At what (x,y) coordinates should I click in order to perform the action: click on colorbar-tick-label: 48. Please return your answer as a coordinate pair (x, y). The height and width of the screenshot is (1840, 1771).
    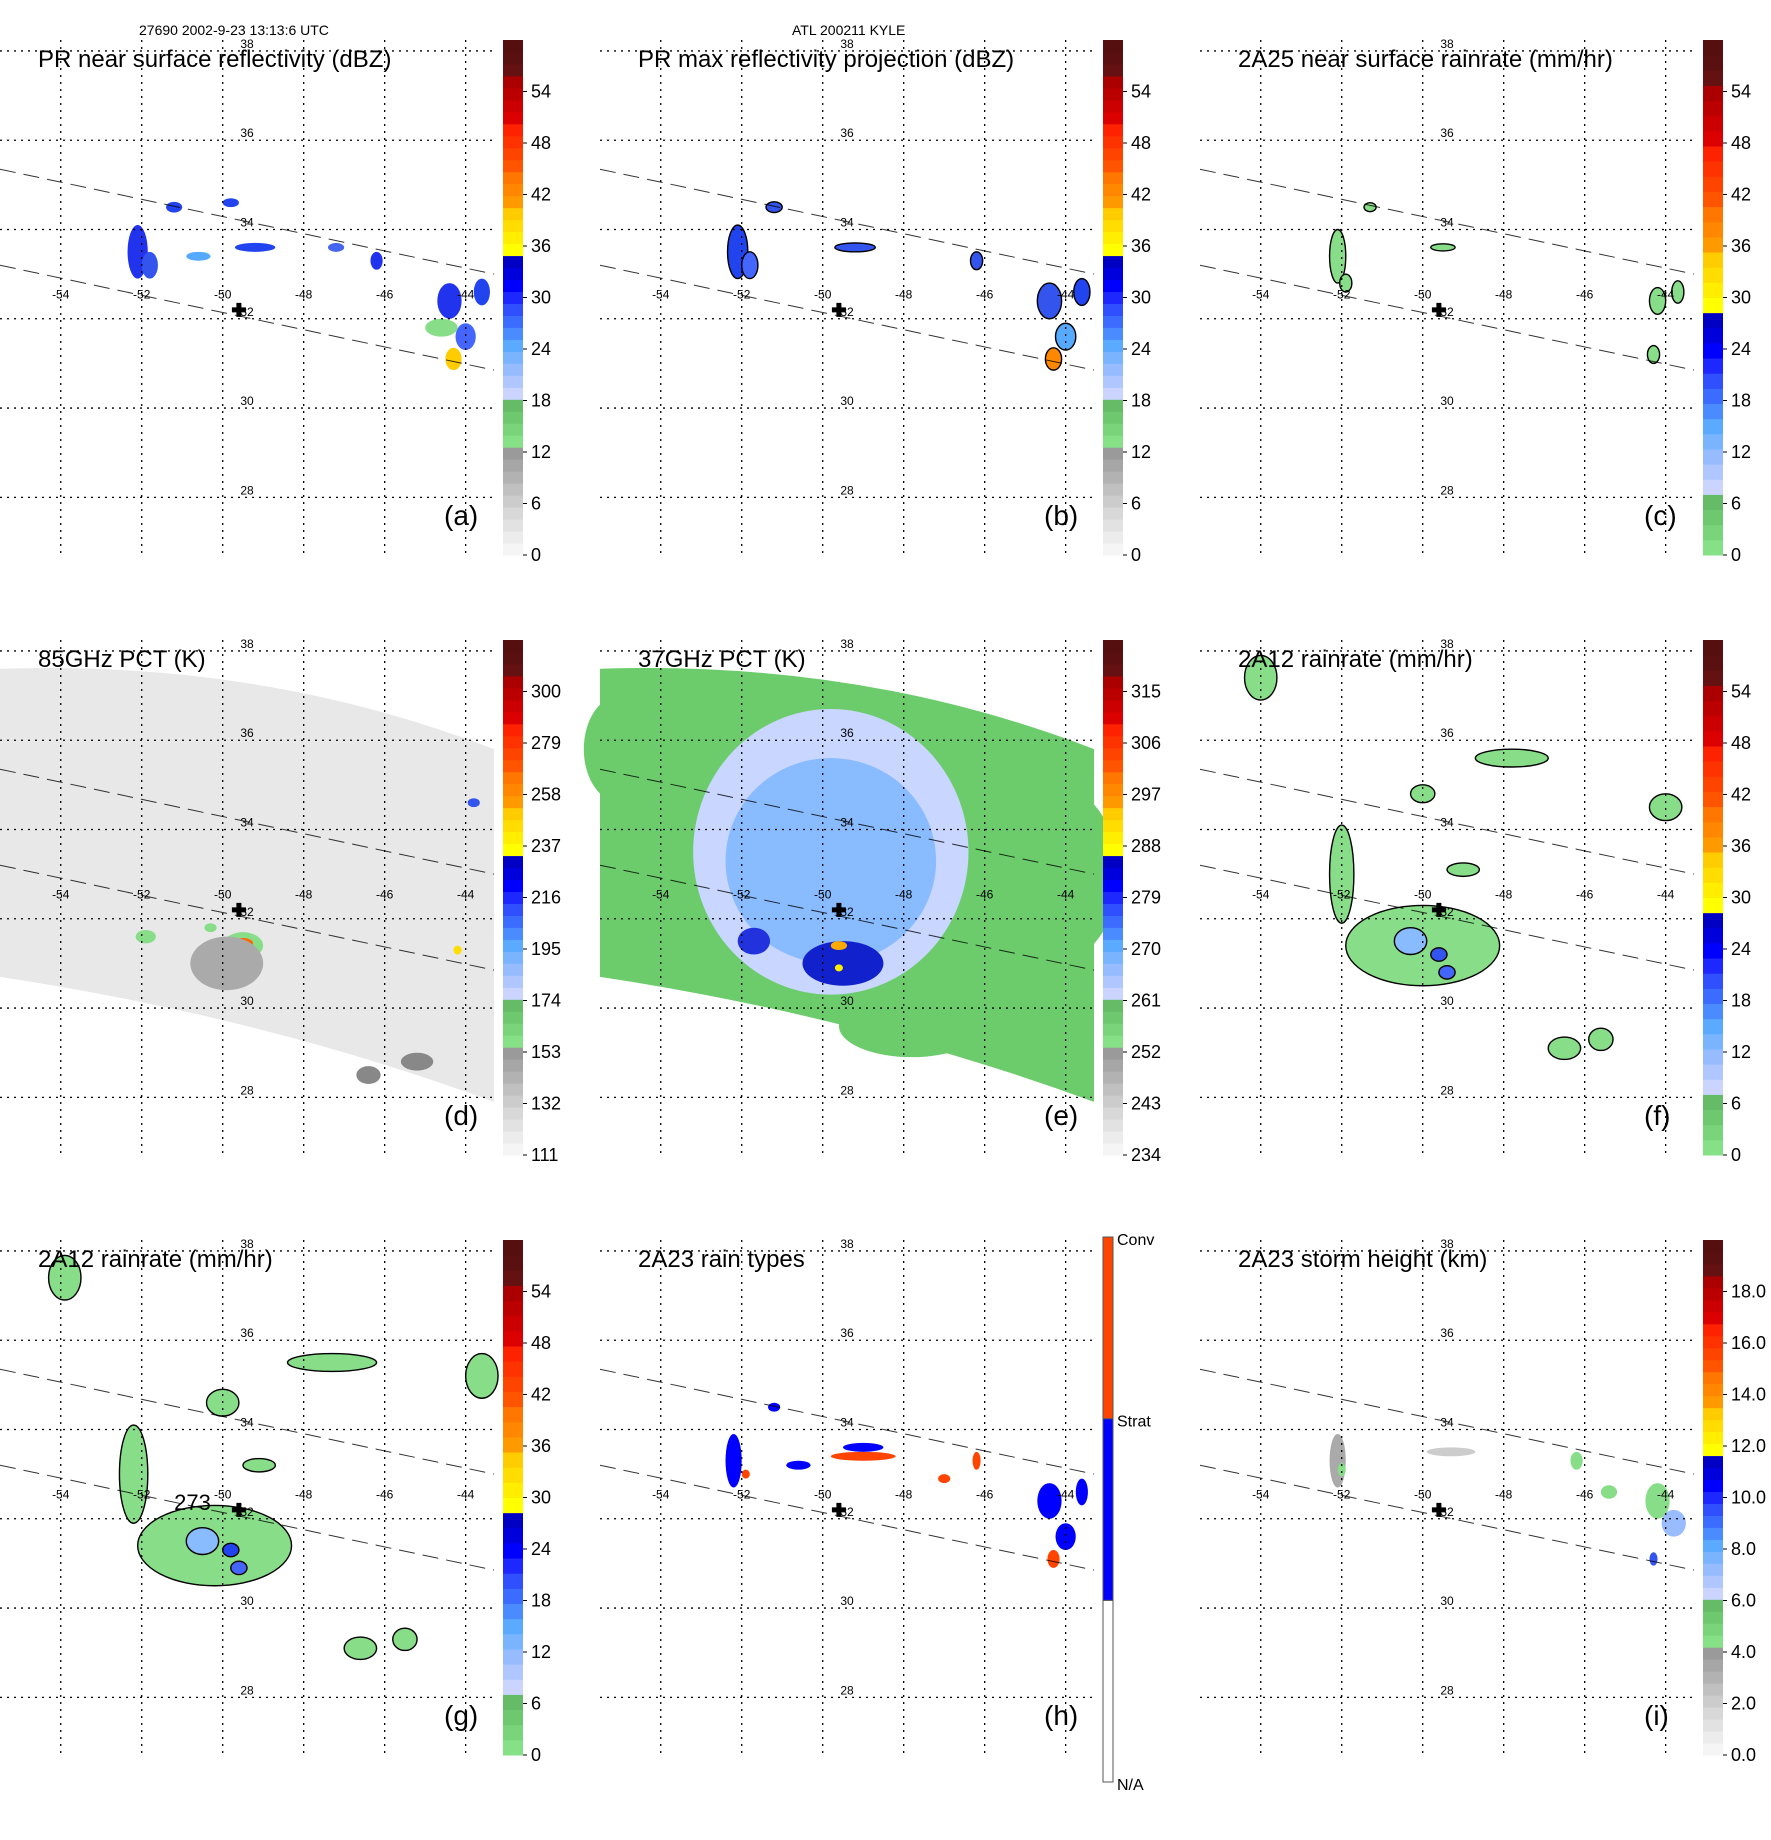
    Looking at the image, I should click on (1141, 143).